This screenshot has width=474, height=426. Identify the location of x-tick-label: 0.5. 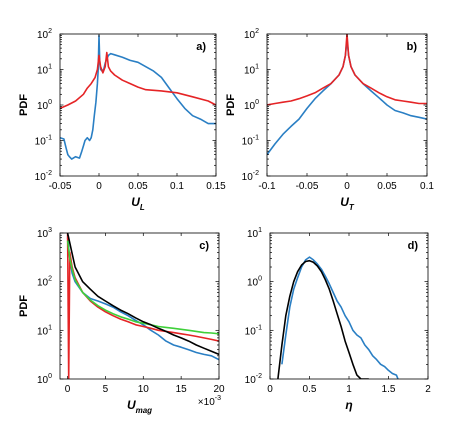
(310, 389).